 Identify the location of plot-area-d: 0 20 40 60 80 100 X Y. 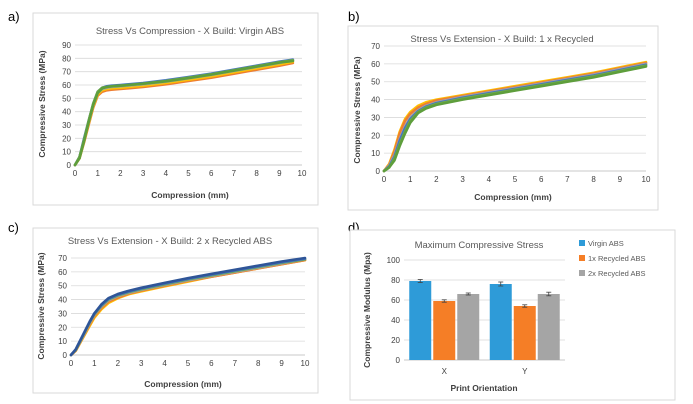
(476, 316).